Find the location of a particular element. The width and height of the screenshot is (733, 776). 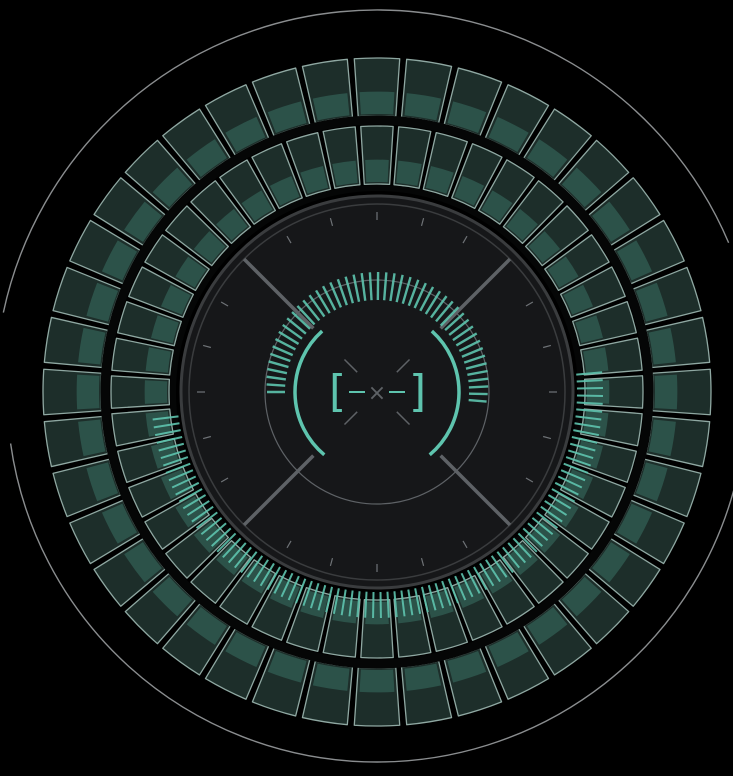

accent-arc-right is located at coordinates (444, 393).